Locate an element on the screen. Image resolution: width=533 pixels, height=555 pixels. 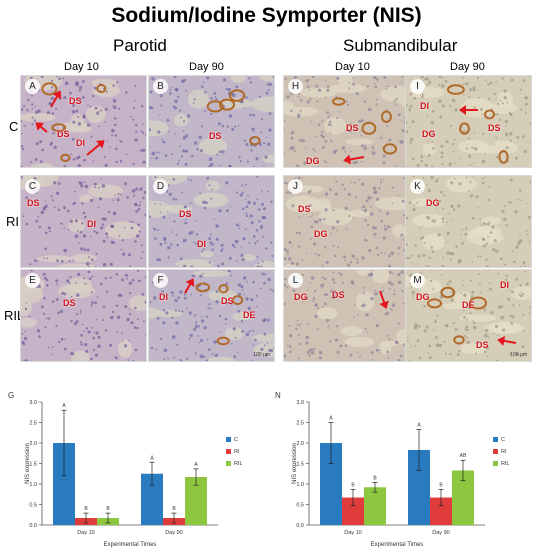
panel-letter: M is located at coordinates (417, 280).